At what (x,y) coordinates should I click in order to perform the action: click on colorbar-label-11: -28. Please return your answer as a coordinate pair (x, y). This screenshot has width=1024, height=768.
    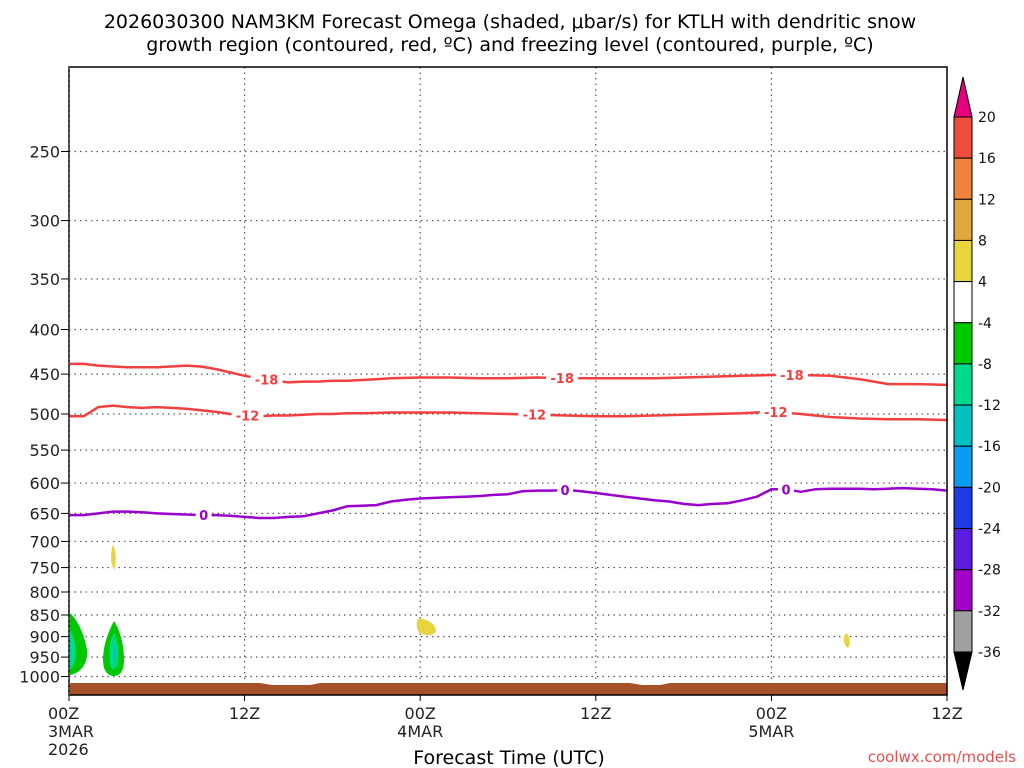
    Looking at the image, I should click on (989, 571).